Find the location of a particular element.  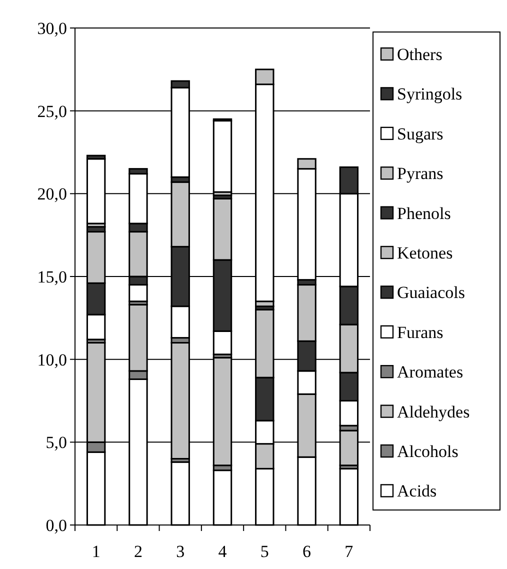

y-tick-label: 5,0 is located at coordinates (56, 442).